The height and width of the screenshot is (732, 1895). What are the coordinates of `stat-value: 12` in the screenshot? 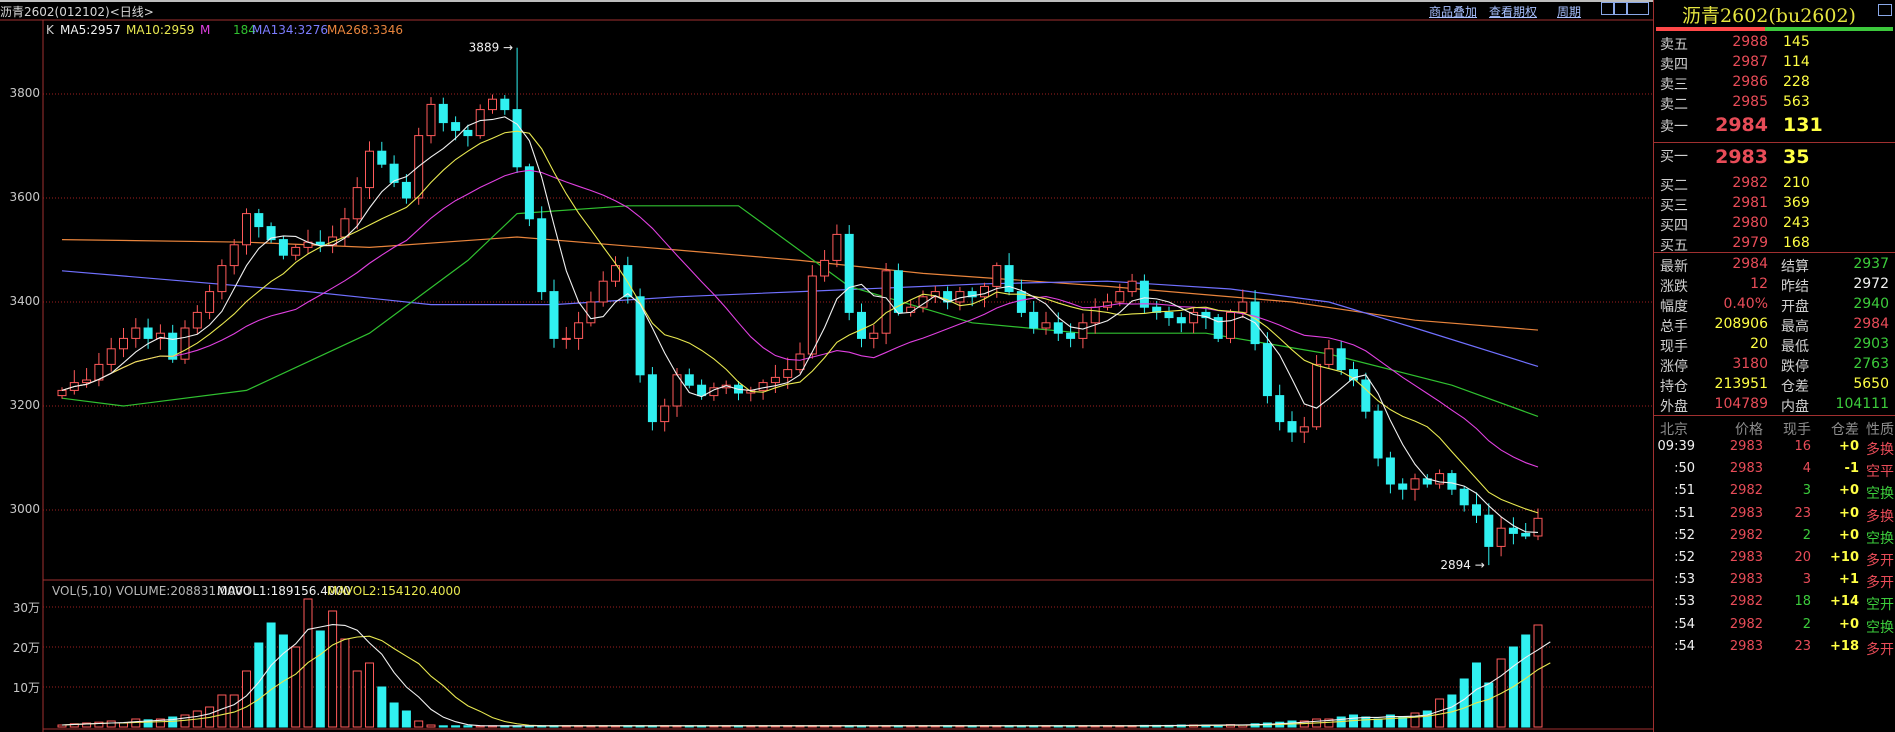 It's located at (1759, 284).